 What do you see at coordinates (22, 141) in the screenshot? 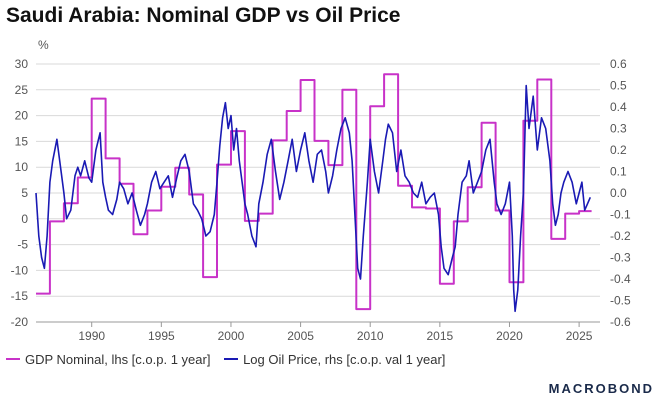
I see `y-tick-label-left: 15` at bounding box center [22, 141].